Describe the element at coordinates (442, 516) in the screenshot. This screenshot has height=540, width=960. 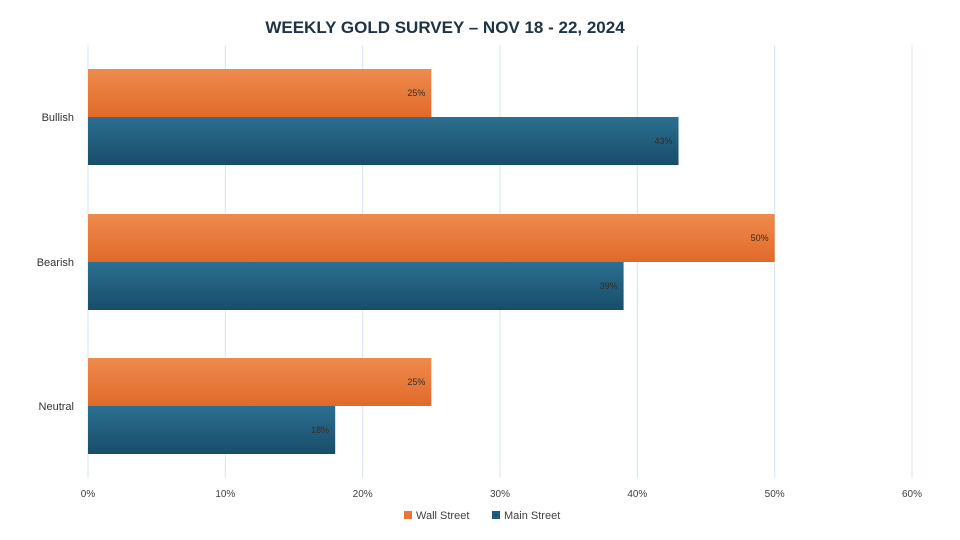
I see `legend-label: Wall Street` at that location.